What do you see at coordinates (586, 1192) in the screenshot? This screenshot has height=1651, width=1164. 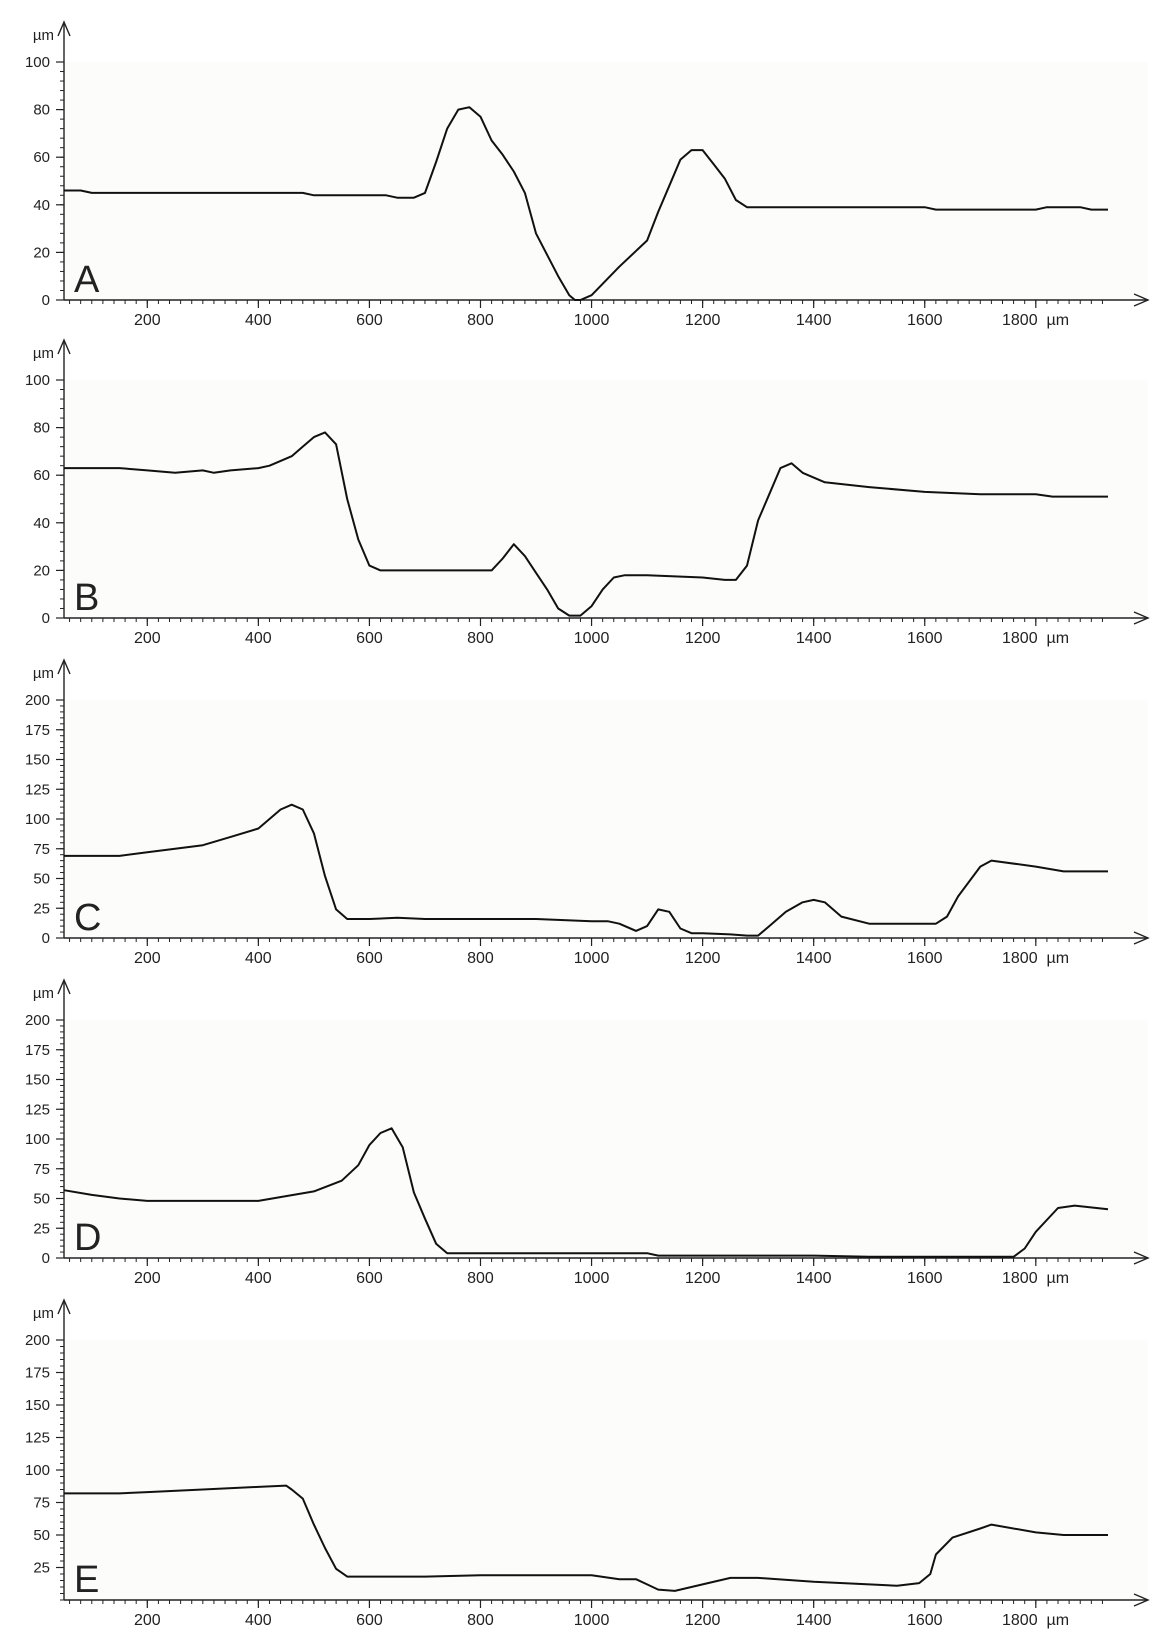 I see `profile-line-d` at bounding box center [586, 1192].